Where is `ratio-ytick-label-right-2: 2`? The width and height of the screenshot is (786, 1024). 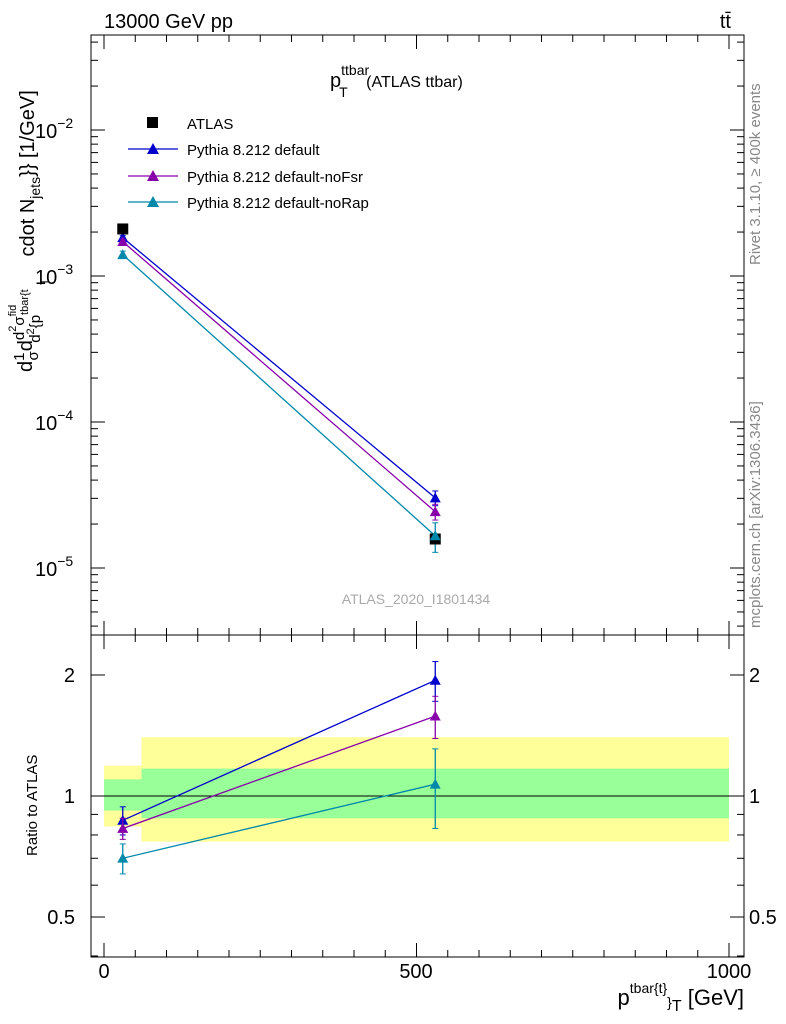 ratio-ytick-label-right-2: 2 is located at coordinates (754, 676).